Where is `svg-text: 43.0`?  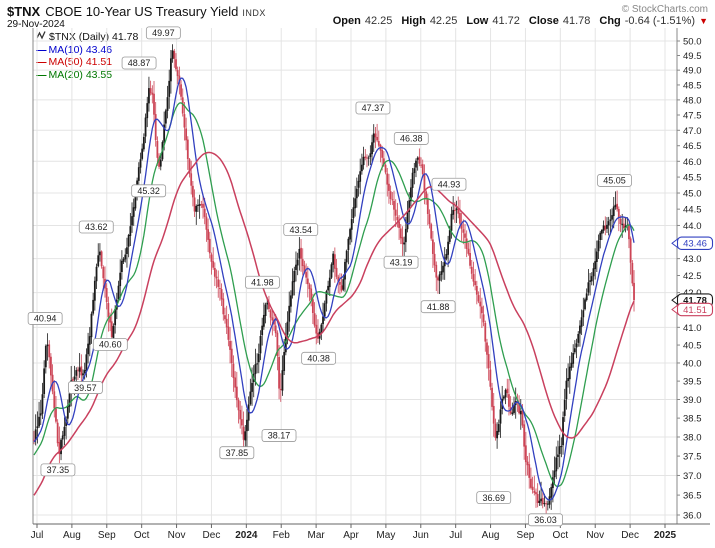
svg-text: 43.0 is located at coordinates (692, 259).